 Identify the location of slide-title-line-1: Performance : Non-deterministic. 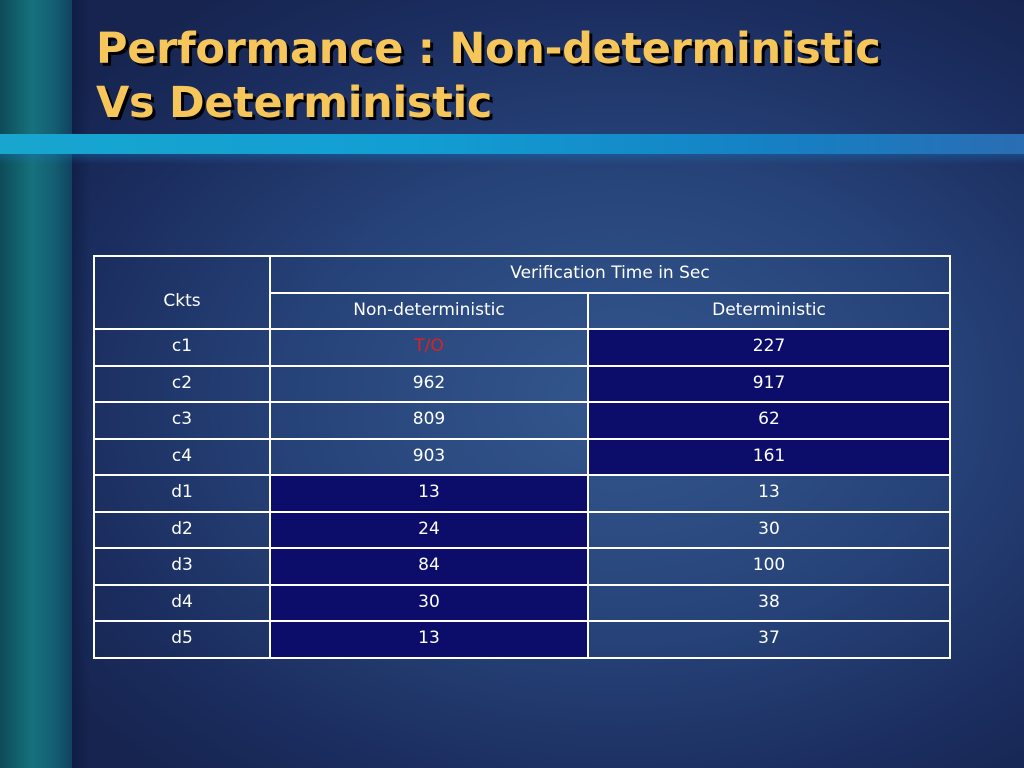
(488, 49).